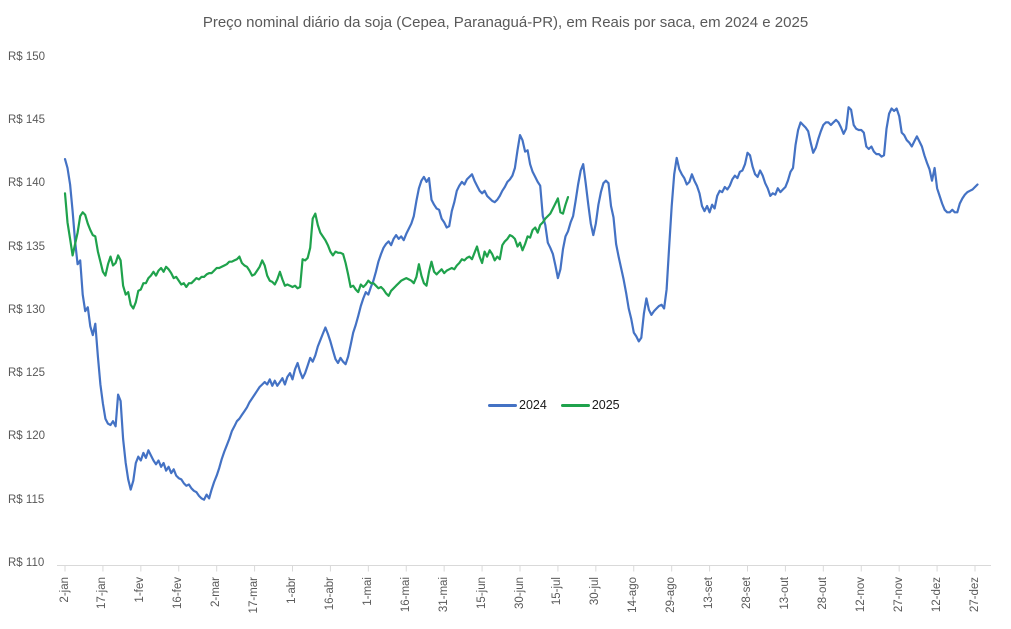 This screenshot has height=629, width=1011. What do you see at coordinates (26, 499) in the screenshot?
I see `y-tick-label: R$ 115` at bounding box center [26, 499].